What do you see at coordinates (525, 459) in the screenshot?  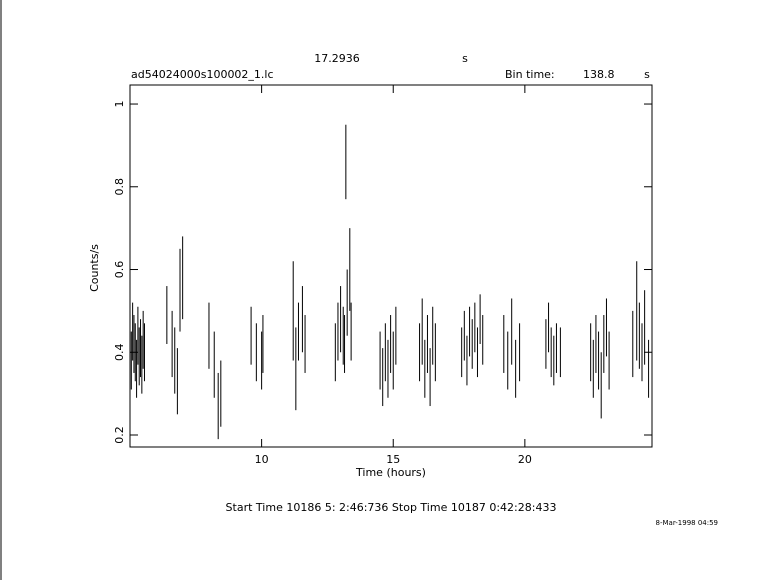 I see `x-tick-label: 20` at bounding box center [525, 459].